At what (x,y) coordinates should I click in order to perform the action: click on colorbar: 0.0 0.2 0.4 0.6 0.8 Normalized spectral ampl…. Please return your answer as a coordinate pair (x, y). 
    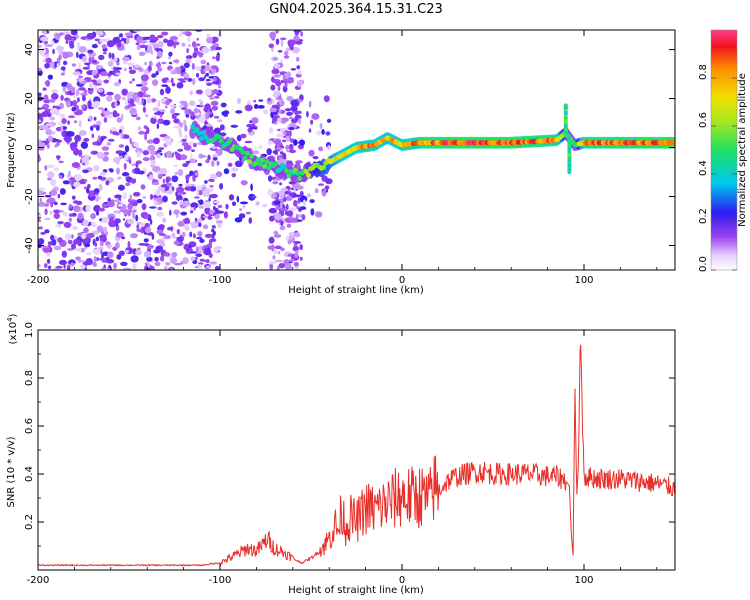
    Looking at the image, I should click on (723, 150).